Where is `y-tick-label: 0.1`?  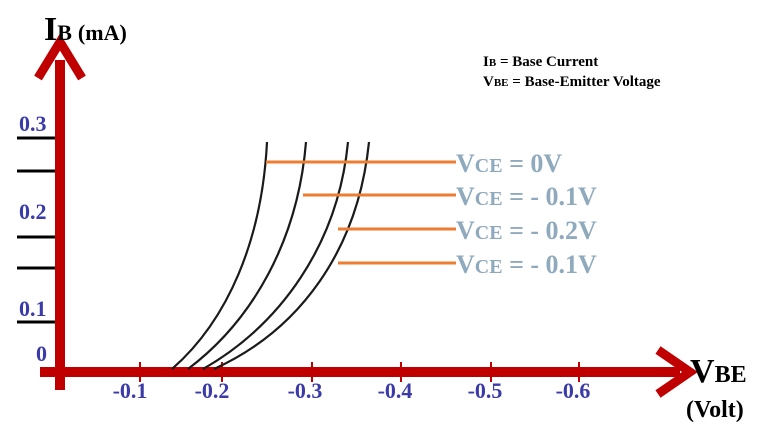 y-tick-label: 0.1 is located at coordinates (33, 308).